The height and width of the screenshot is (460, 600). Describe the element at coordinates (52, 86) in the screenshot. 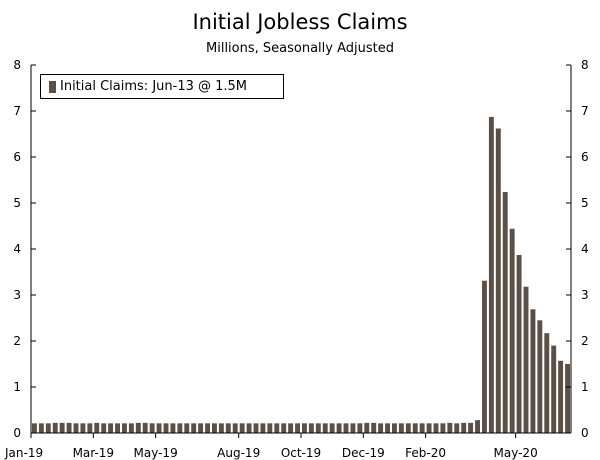

I see `legend-swatch` at that location.